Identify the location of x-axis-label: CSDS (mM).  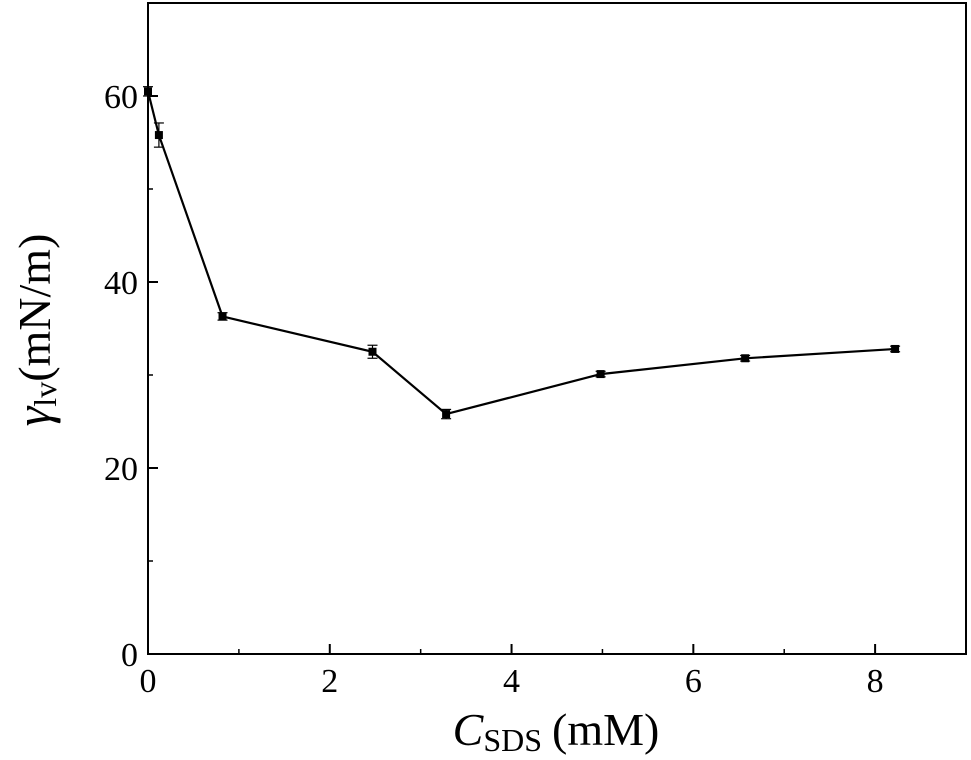
(556, 731).